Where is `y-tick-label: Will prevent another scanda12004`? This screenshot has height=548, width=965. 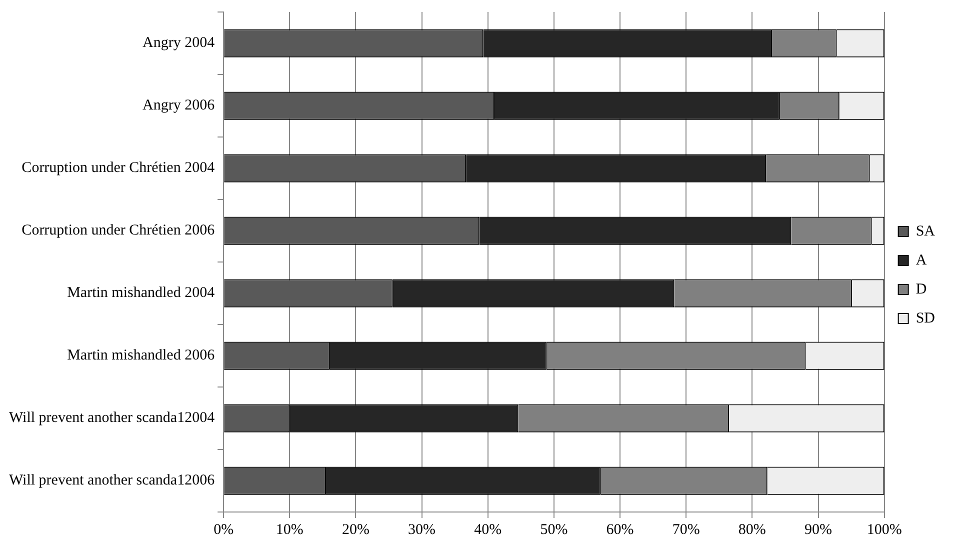
y-tick-label: Will prevent another scanda12004 is located at coordinates (112, 418).